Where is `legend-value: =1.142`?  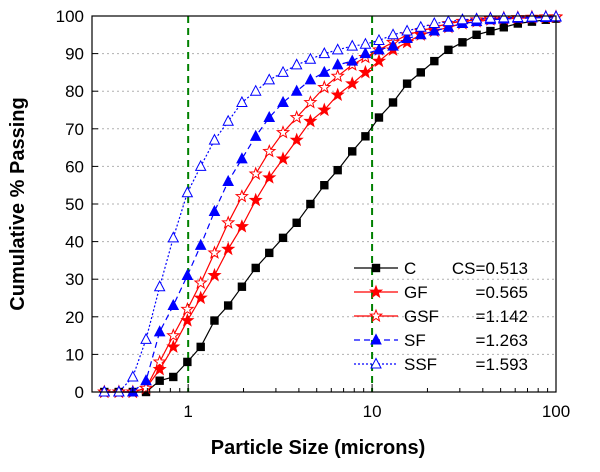
legend-value: =1.142 is located at coordinates (502, 316).